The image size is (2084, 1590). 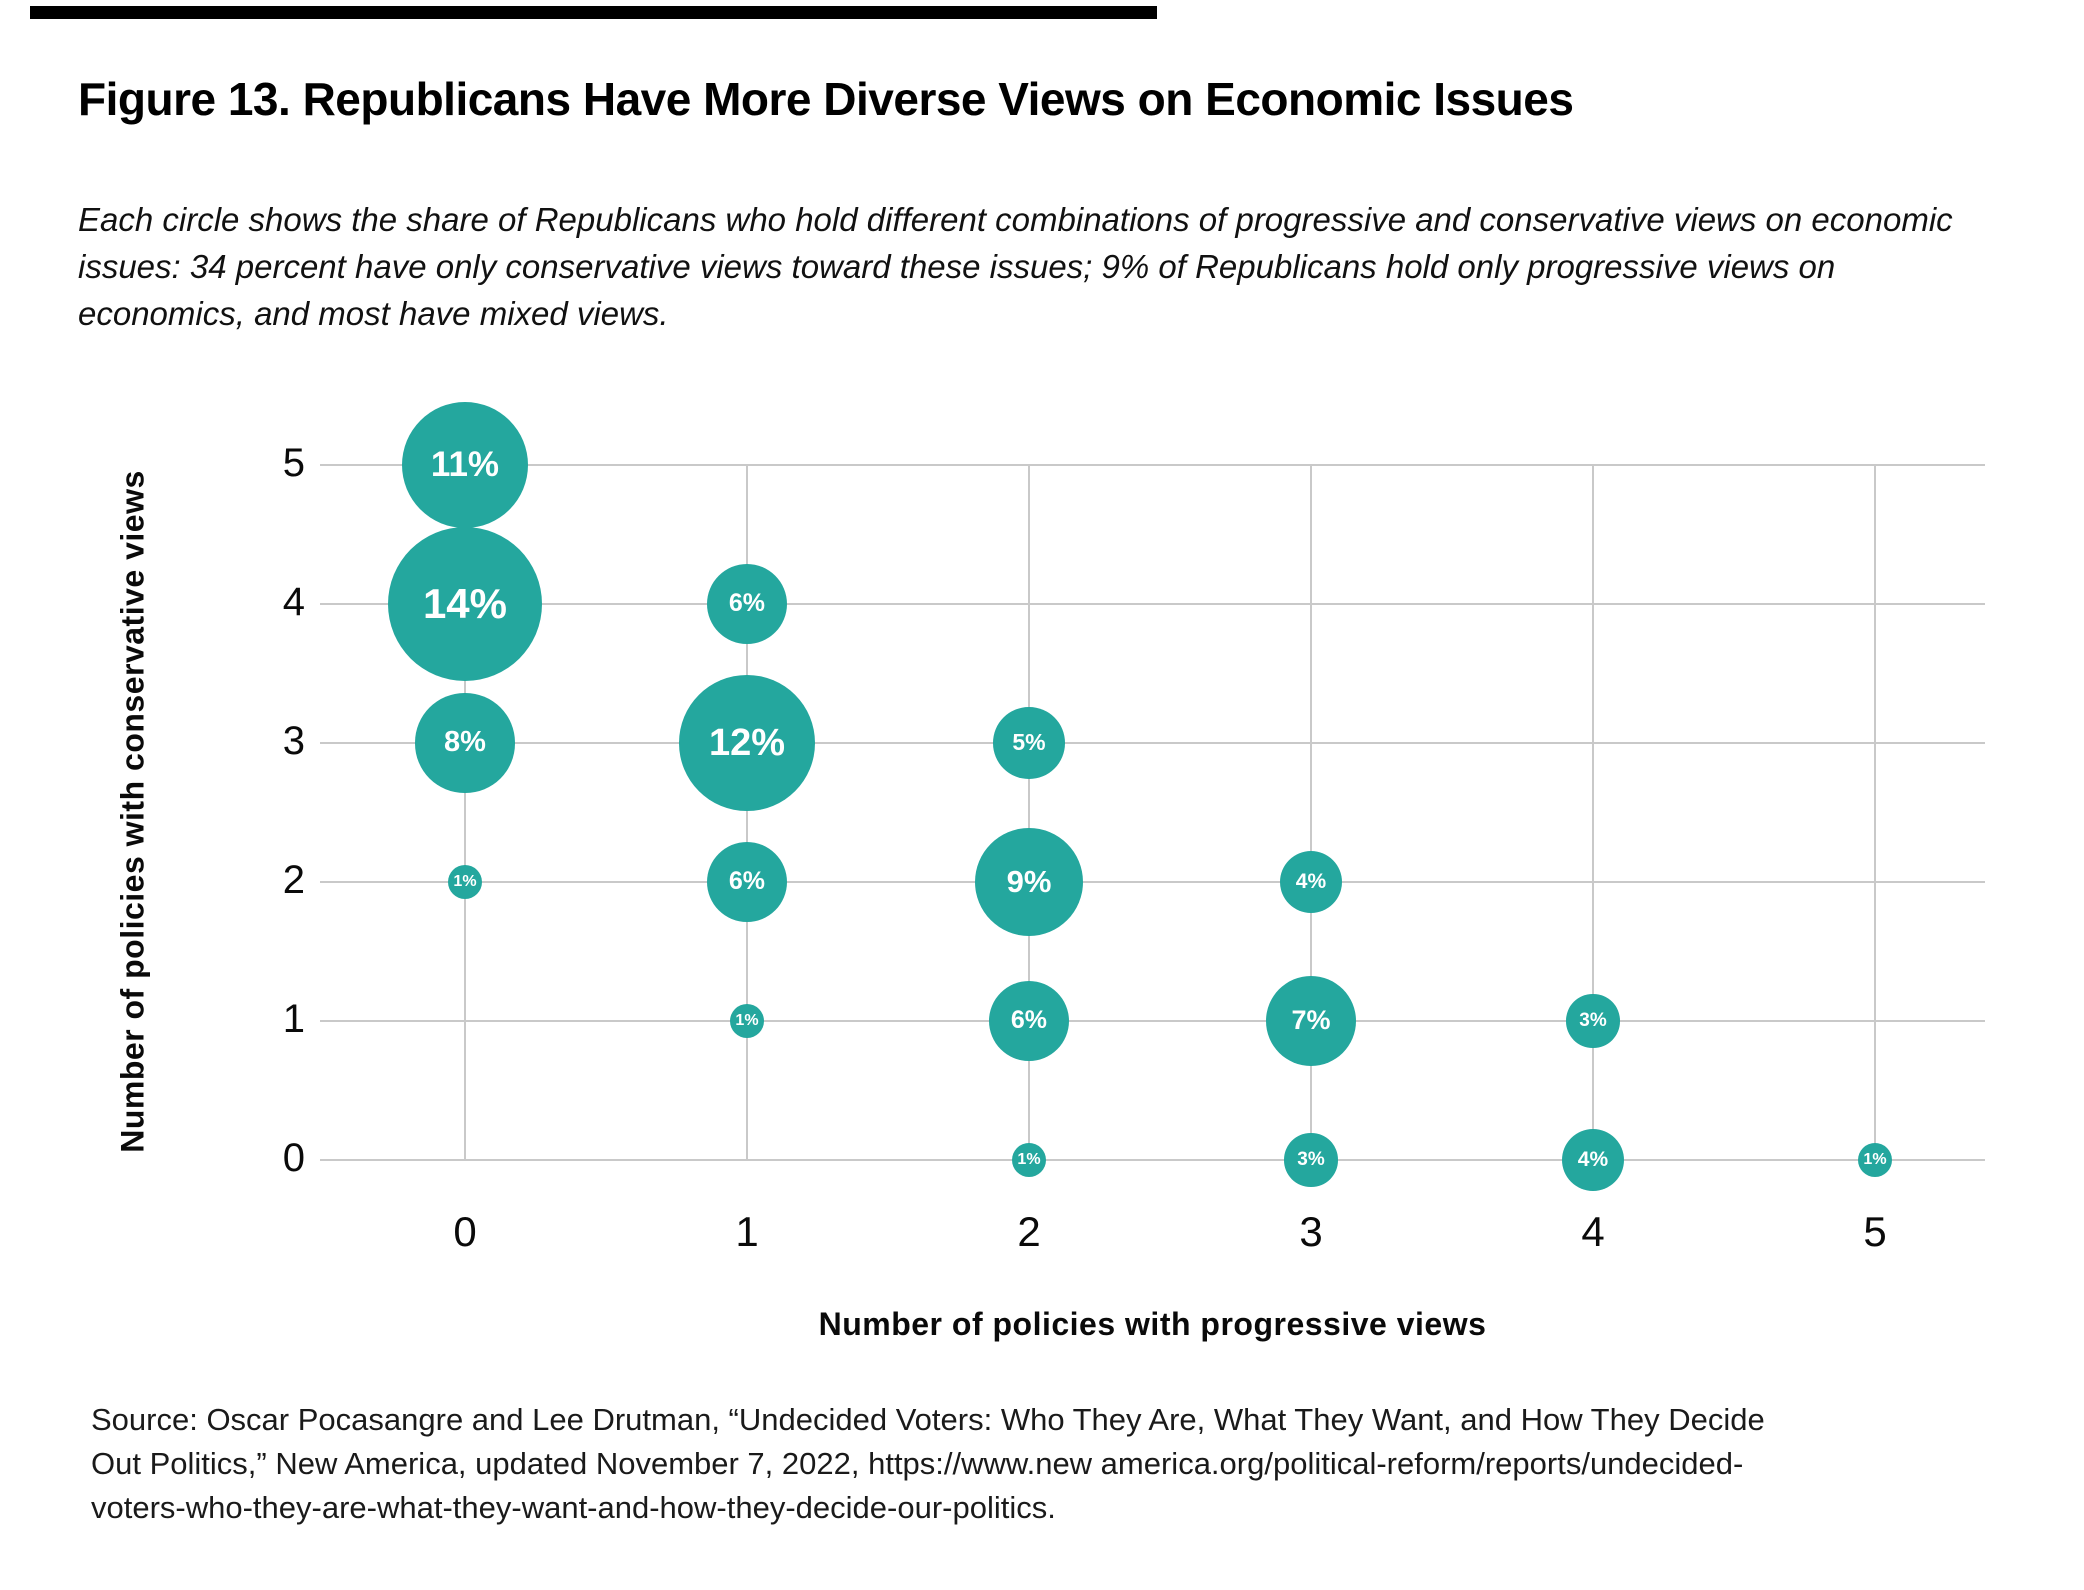 I want to click on bubble-value-label: 5%, so click(x=1029, y=742).